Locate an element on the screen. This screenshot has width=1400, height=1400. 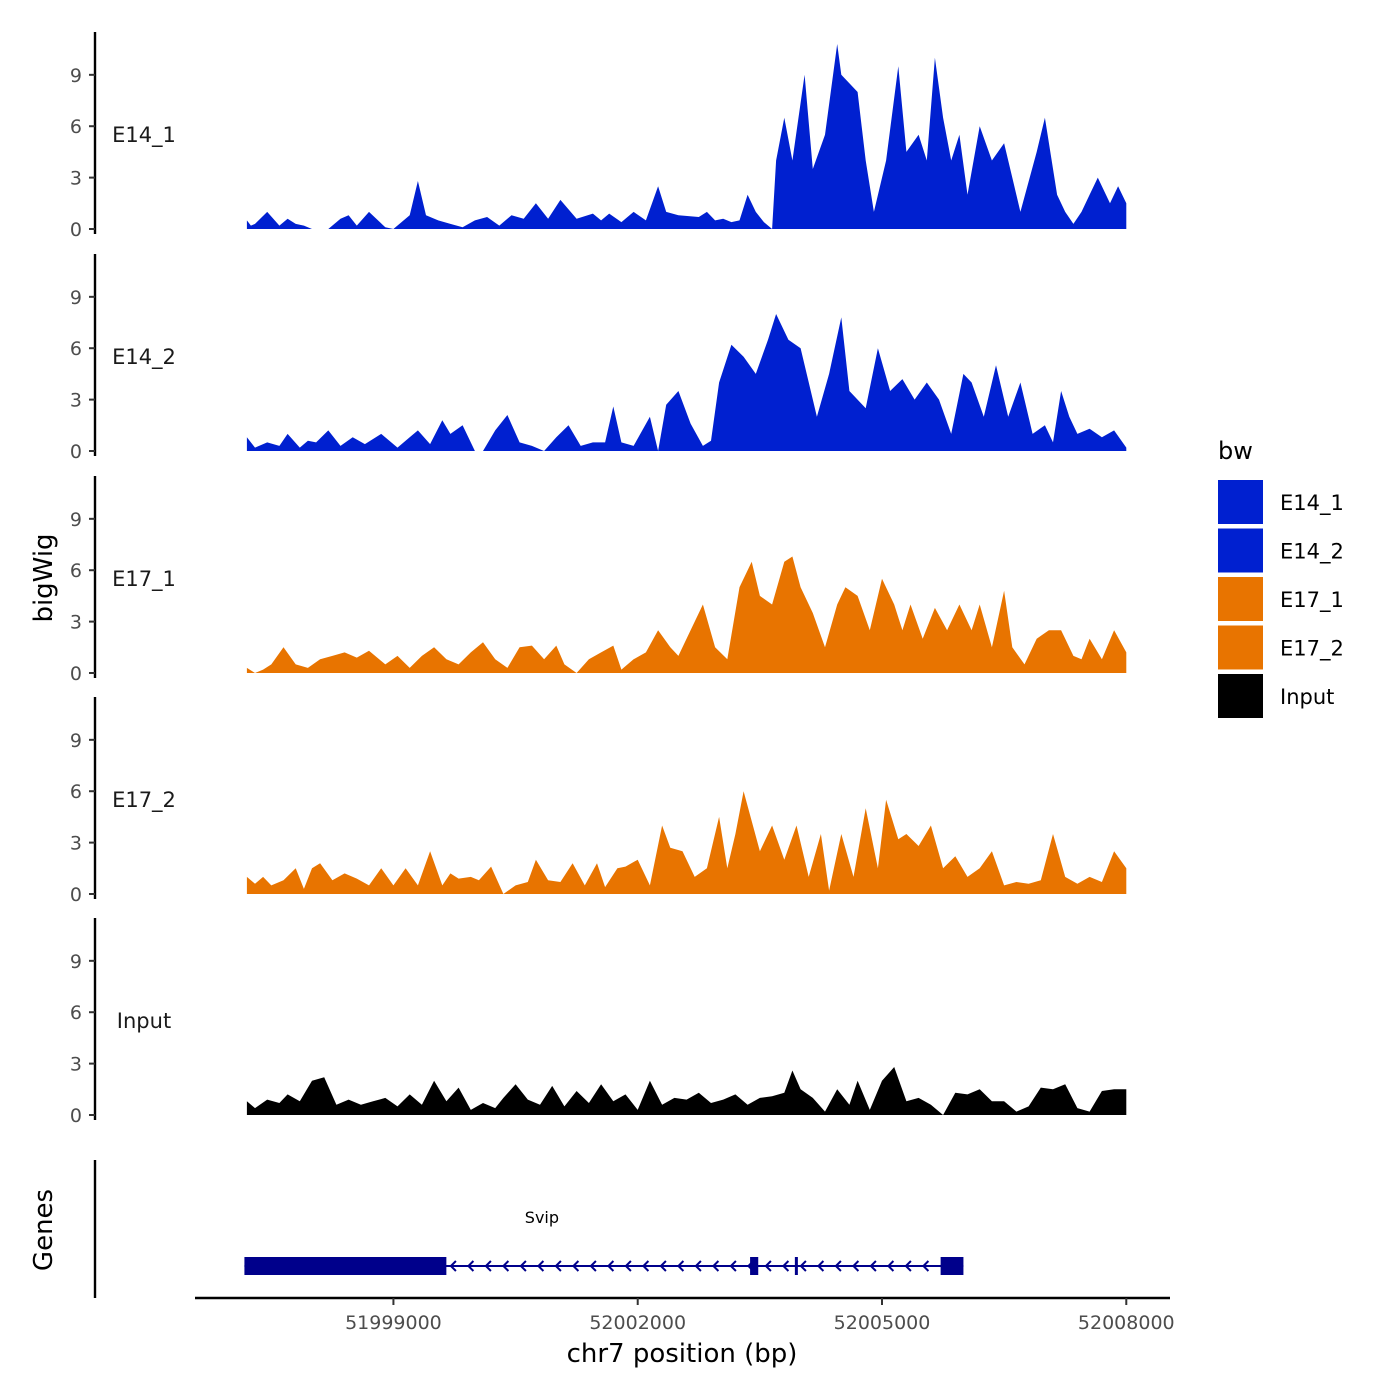
legend-label: Input is located at coordinates (1307, 697).